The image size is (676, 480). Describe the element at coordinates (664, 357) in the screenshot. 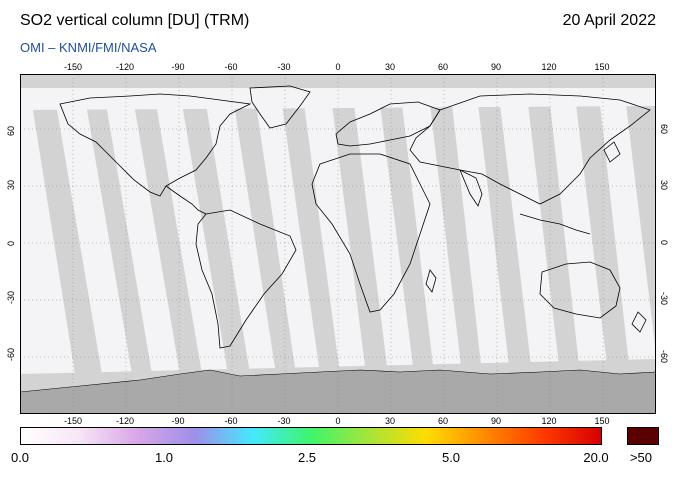

I see `right-lat-tick: -60` at that location.